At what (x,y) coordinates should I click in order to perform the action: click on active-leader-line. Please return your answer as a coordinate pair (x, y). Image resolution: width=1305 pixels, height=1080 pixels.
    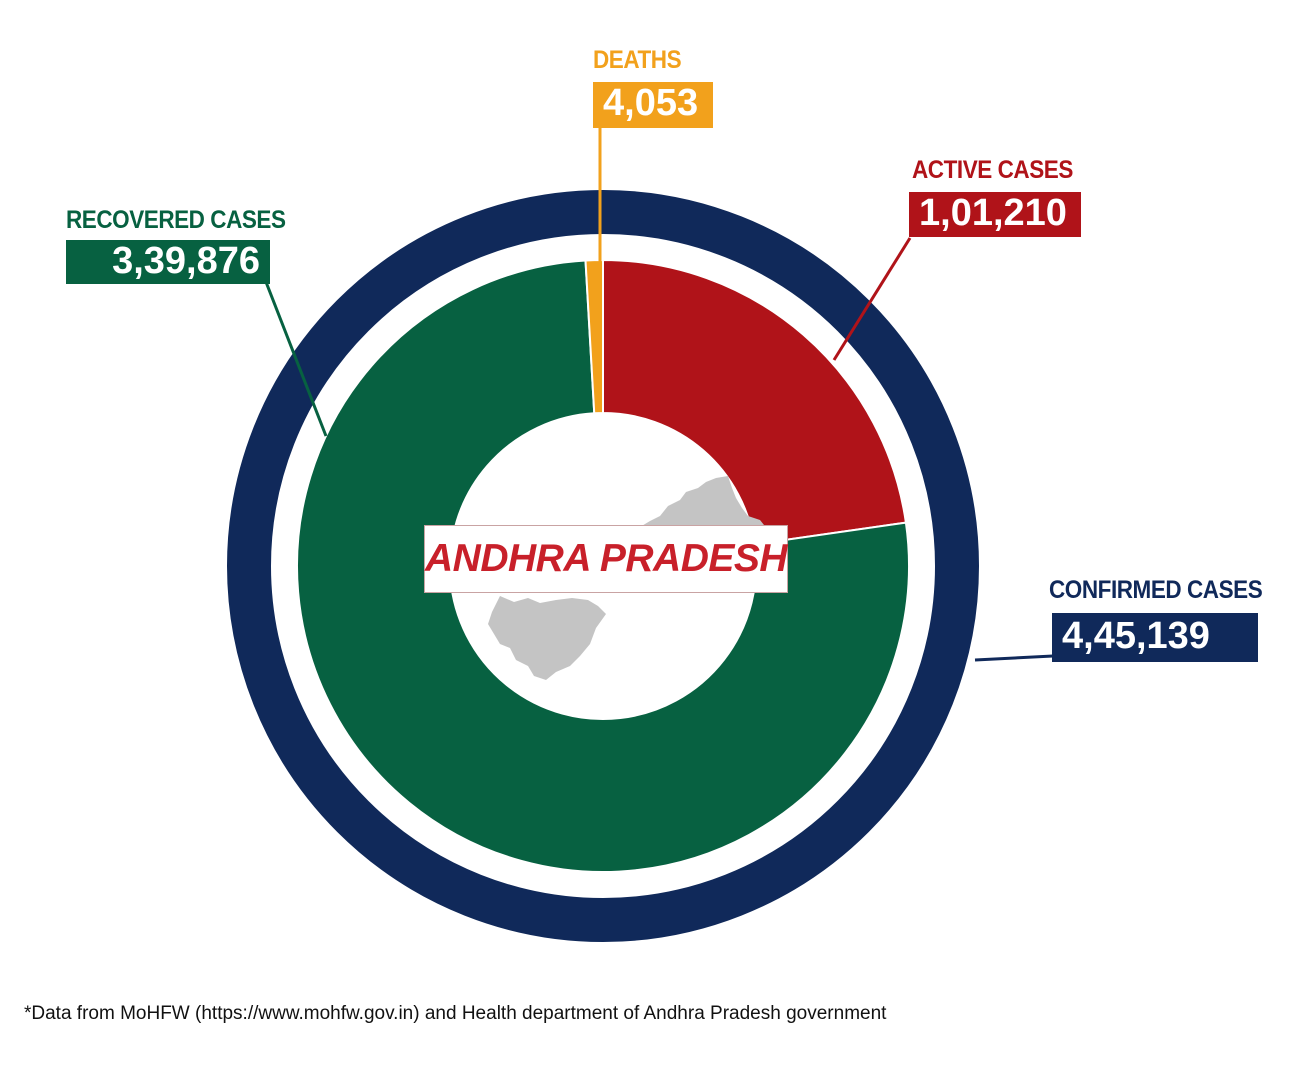
    Looking at the image, I should click on (872, 299).